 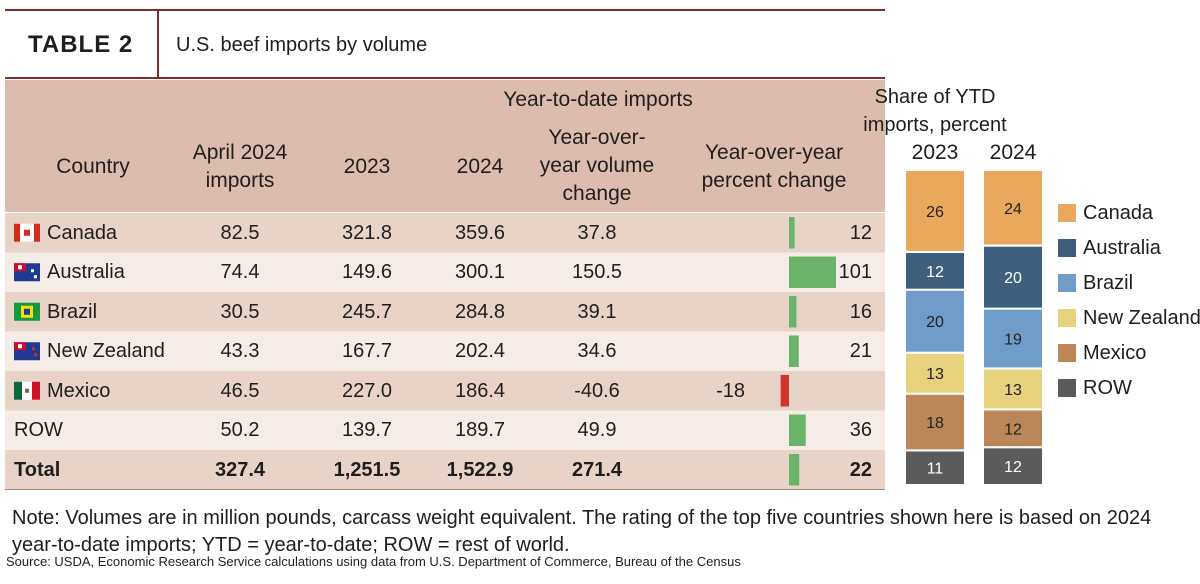 What do you see at coordinates (597, 311) in the screenshot?
I see `cell: 39.1` at bounding box center [597, 311].